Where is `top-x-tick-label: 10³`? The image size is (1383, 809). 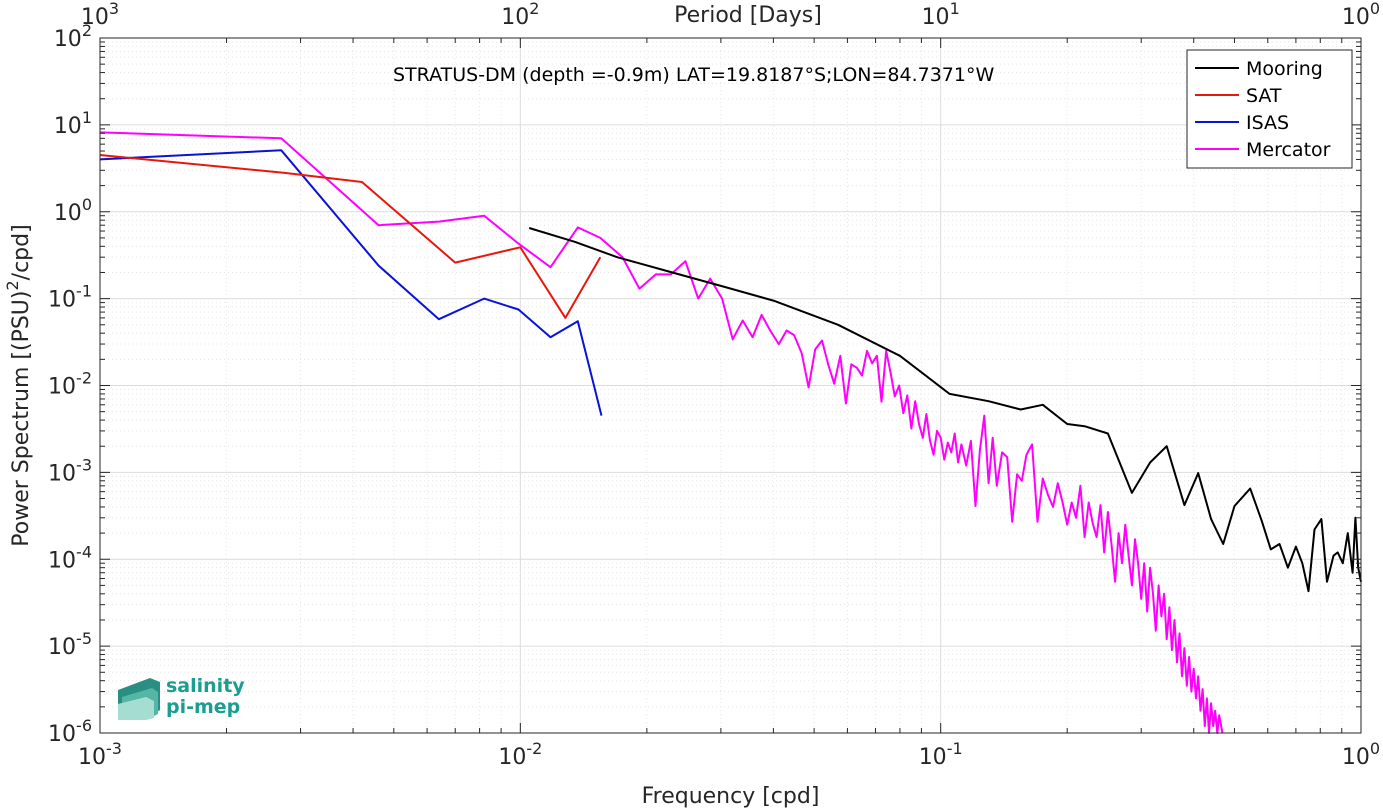
top-x-tick-label: 10³ is located at coordinates (100, 15).